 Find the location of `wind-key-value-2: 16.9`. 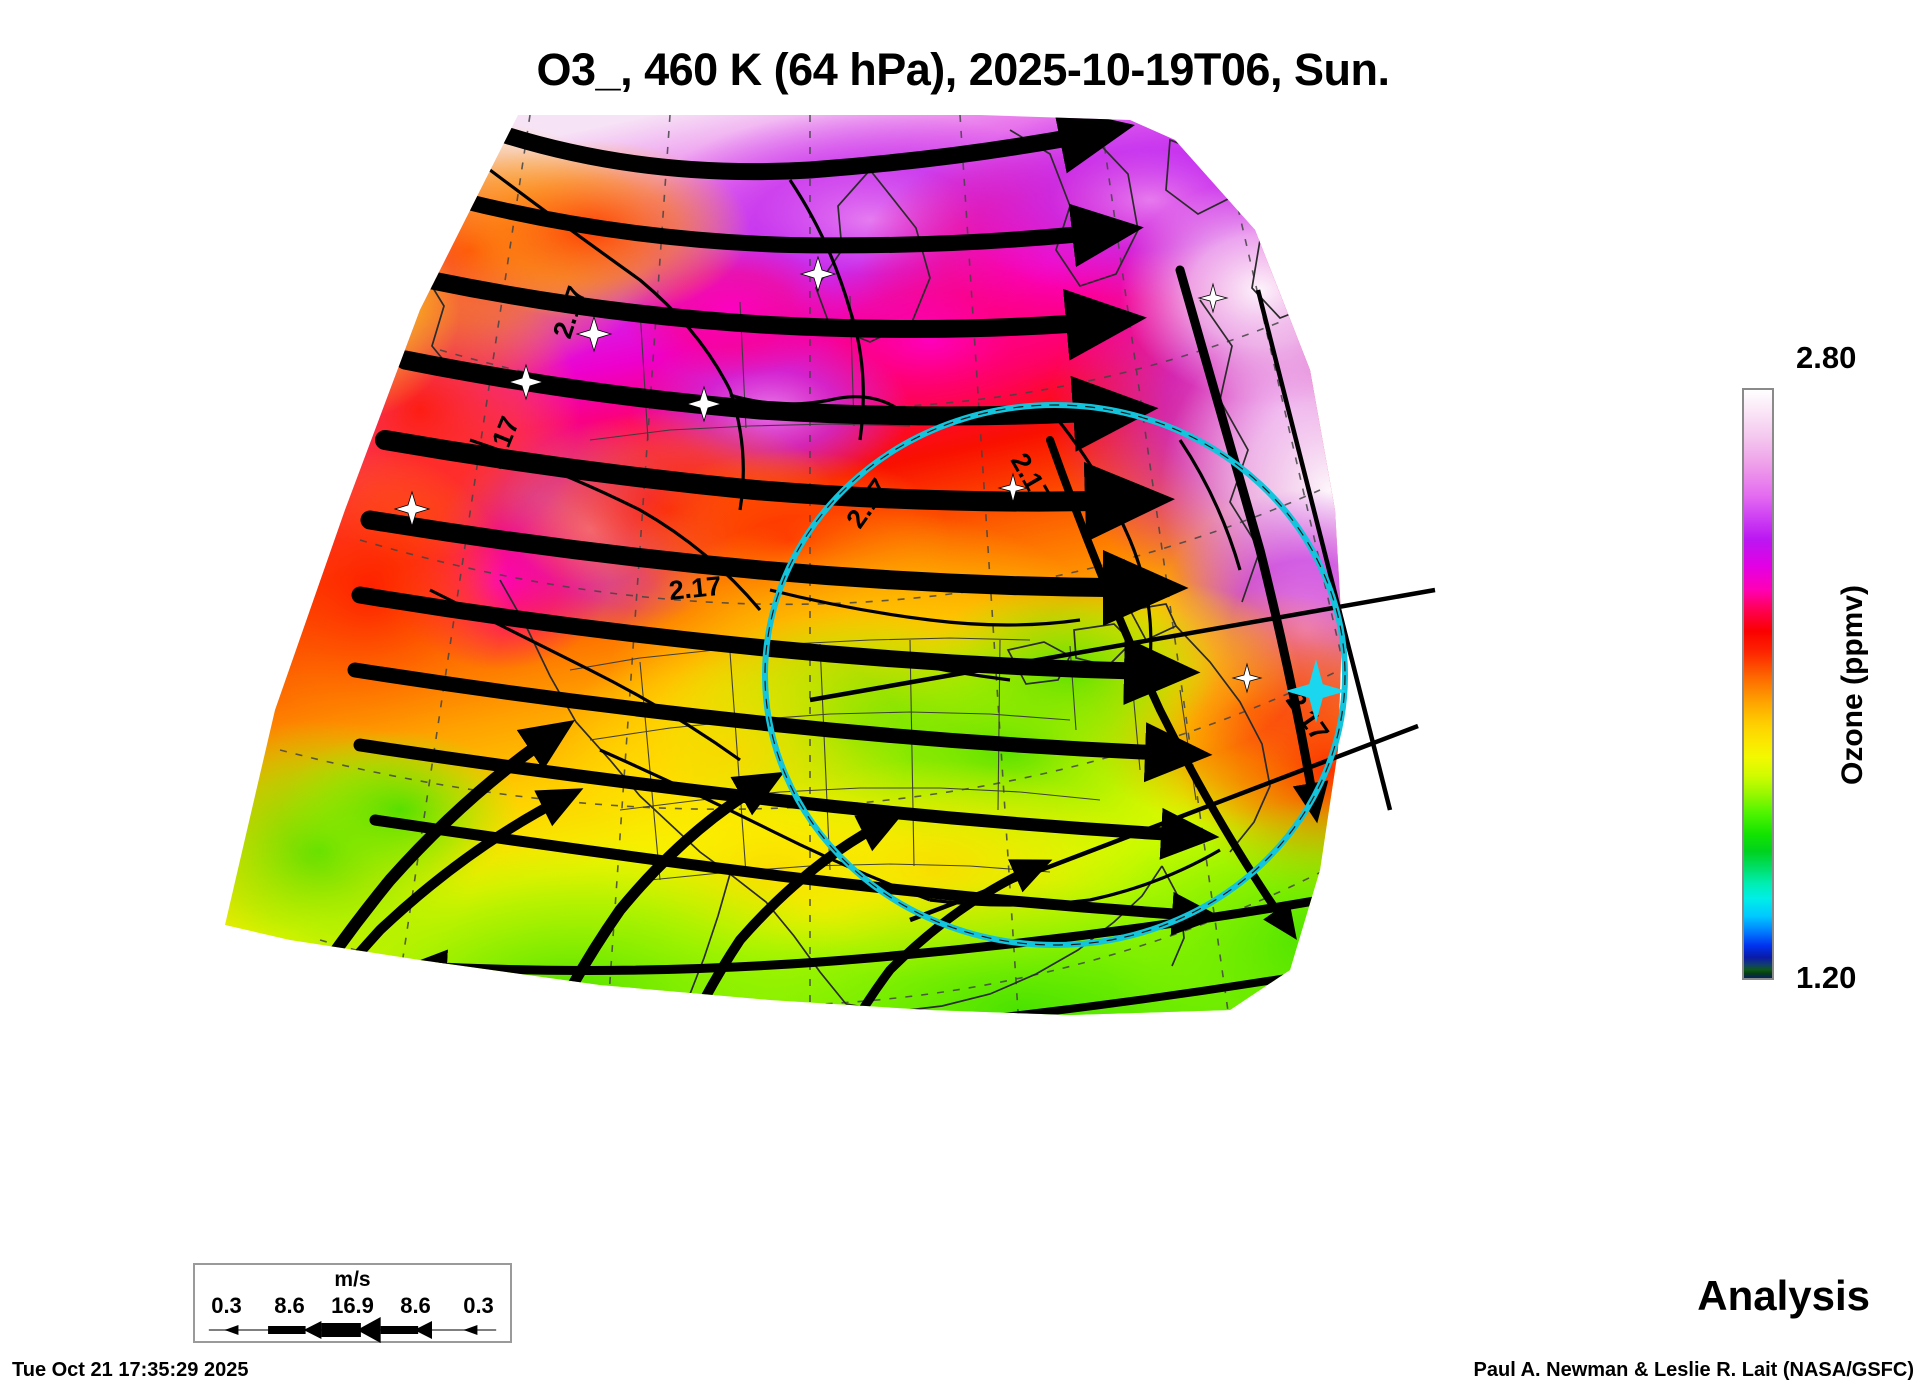

wind-key-value-2: 16.9 is located at coordinates (352, 1305).